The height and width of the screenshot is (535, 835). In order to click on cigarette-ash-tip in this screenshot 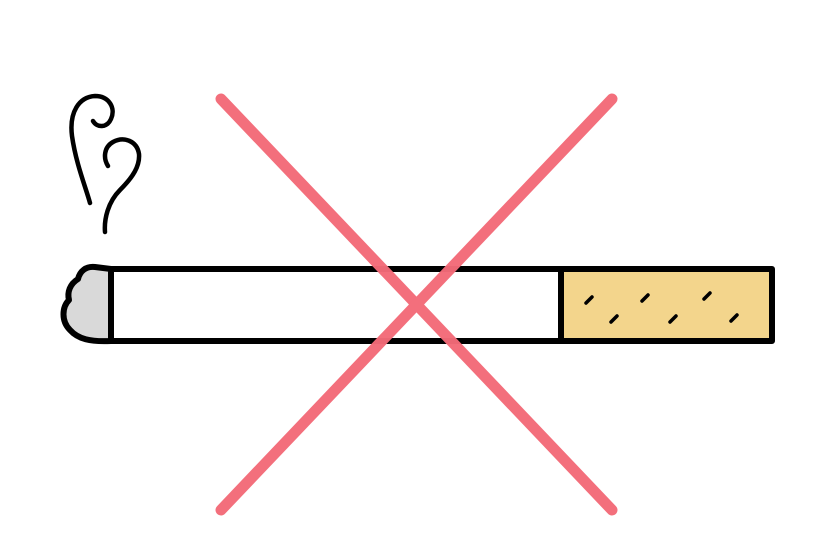, I will do `click(88, 304)`.